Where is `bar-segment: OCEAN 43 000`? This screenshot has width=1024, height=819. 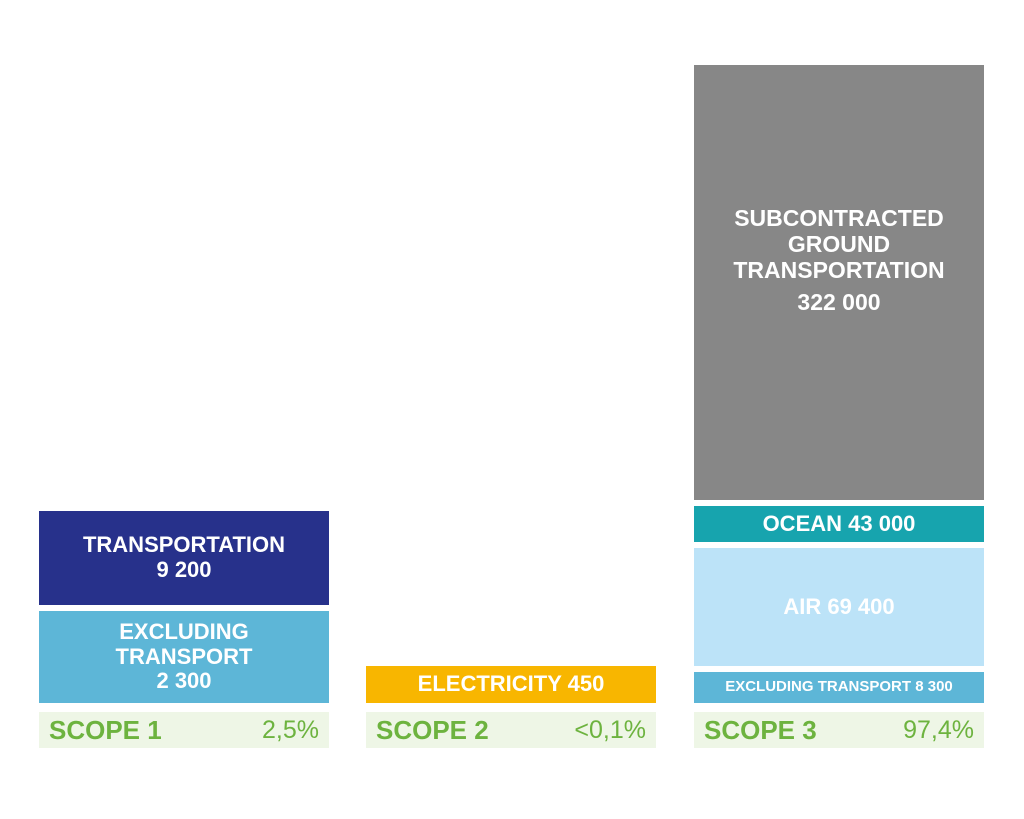 bar-segment: OCEAN 43 000 is located at coordinates (839, 524).